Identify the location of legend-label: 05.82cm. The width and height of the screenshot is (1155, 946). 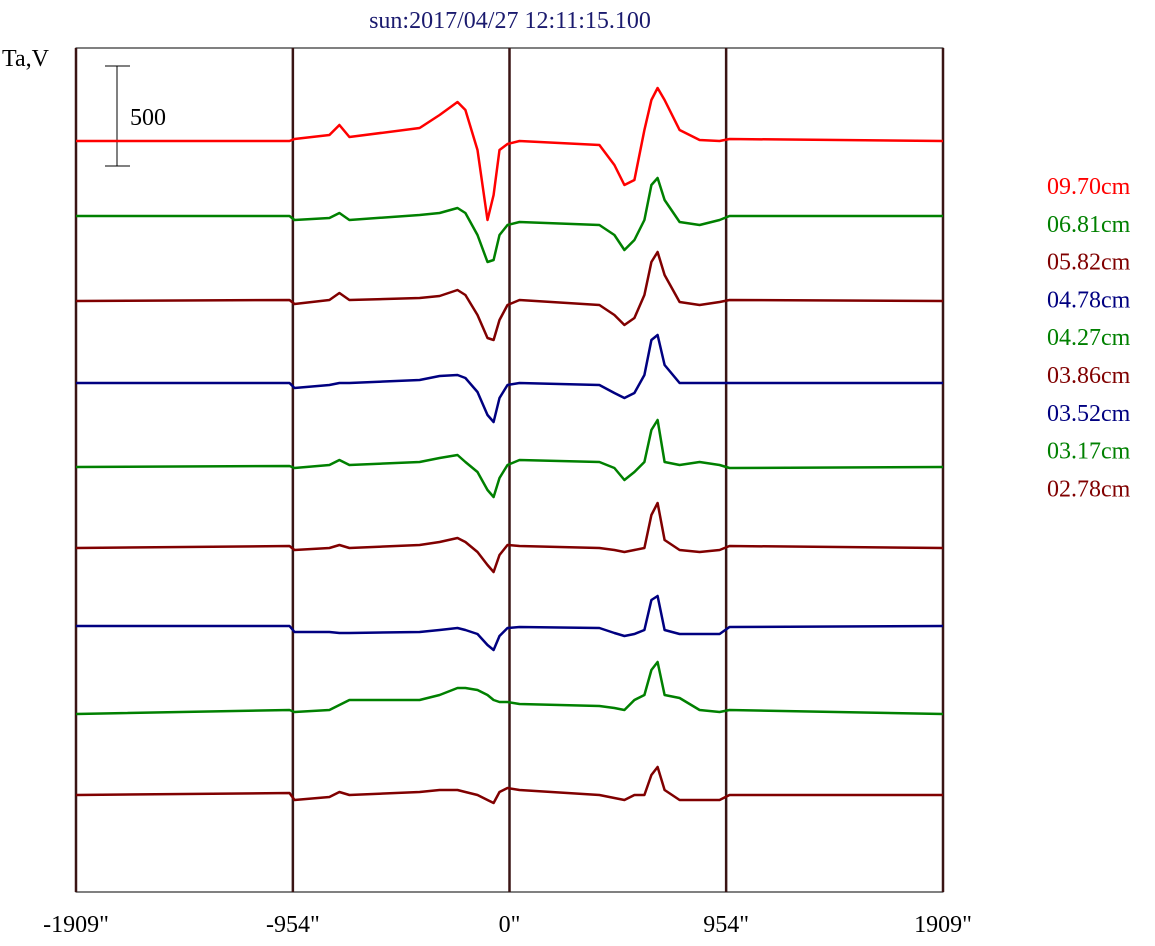
(1089, 263).